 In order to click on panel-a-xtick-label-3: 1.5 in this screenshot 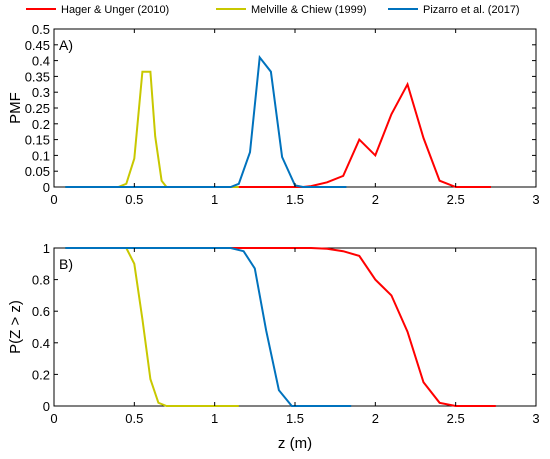, I will do `click(295, 199)`.